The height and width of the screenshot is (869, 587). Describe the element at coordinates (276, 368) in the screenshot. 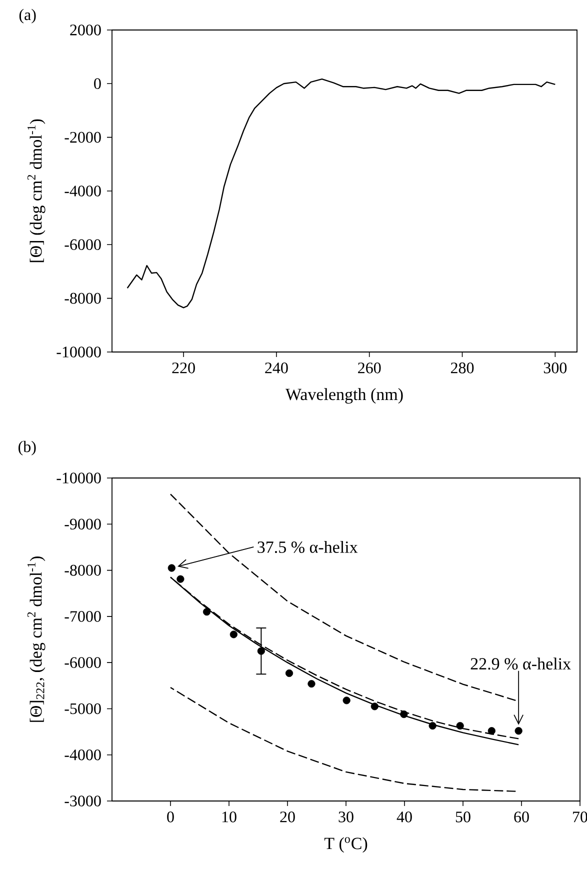

I see `x-tick-label: 240` at that location.